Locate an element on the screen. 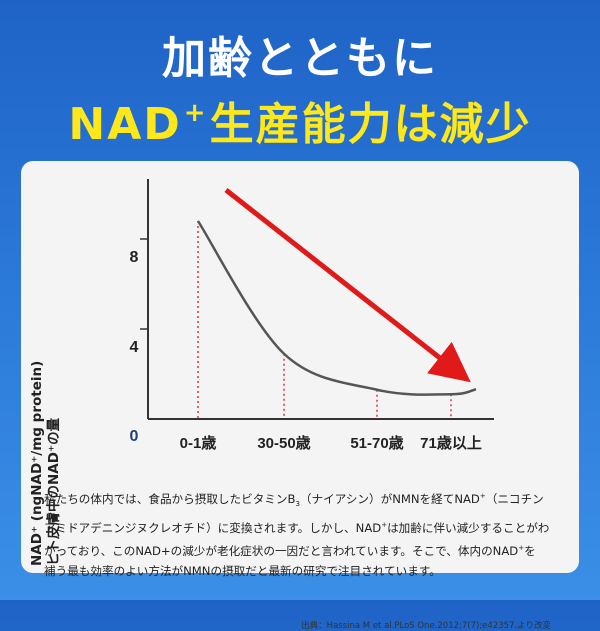 Image resolution: width=600 pixels, height=631 pixels. y-tick-label: 0 is located at coordinates (134, 436).